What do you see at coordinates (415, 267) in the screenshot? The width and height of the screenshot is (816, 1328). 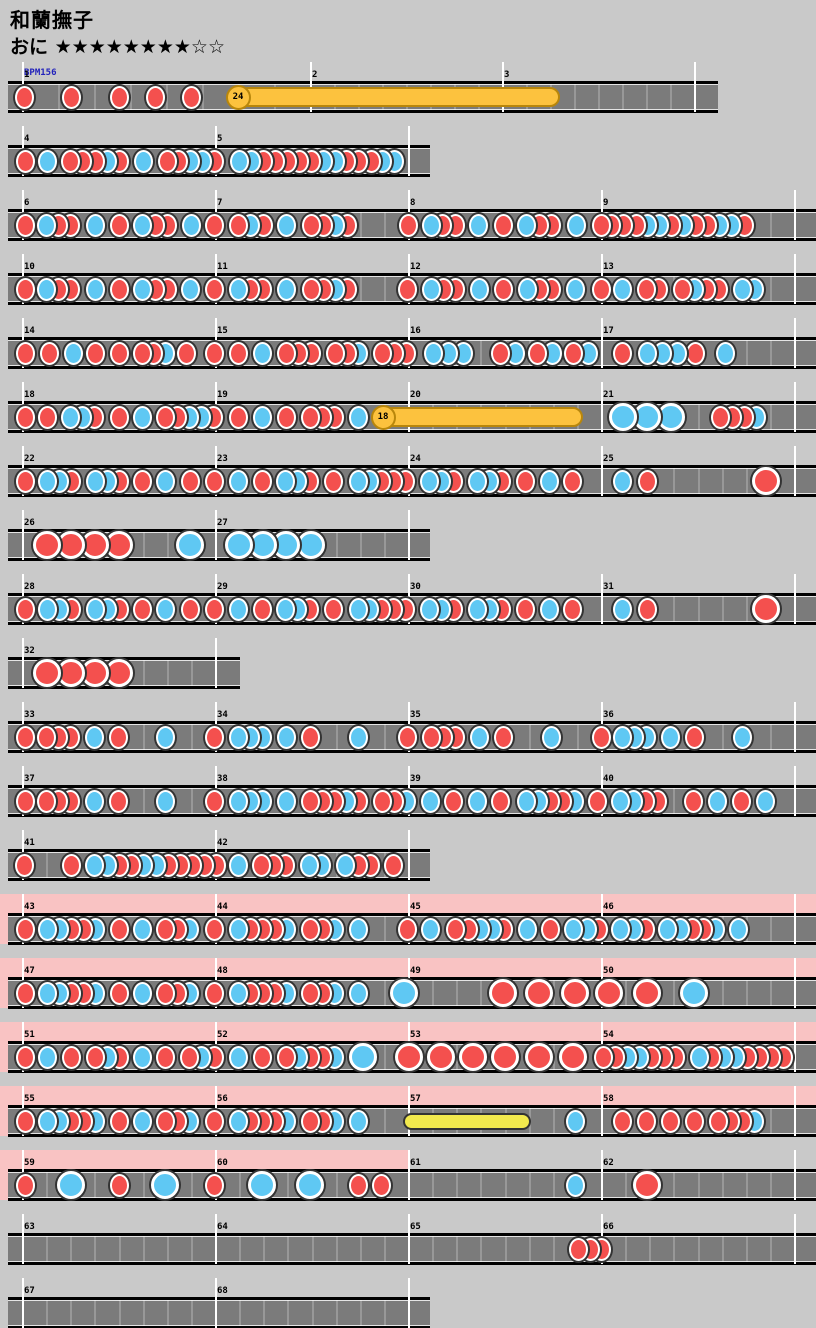 I see `measure-number: 12` at bounding box center [415, 267].